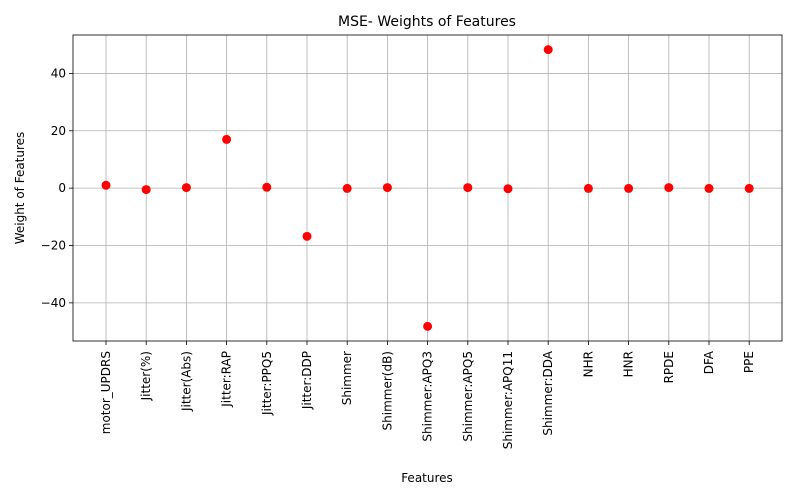  I want to click on y-tick-label: 0, so click(62, 188).